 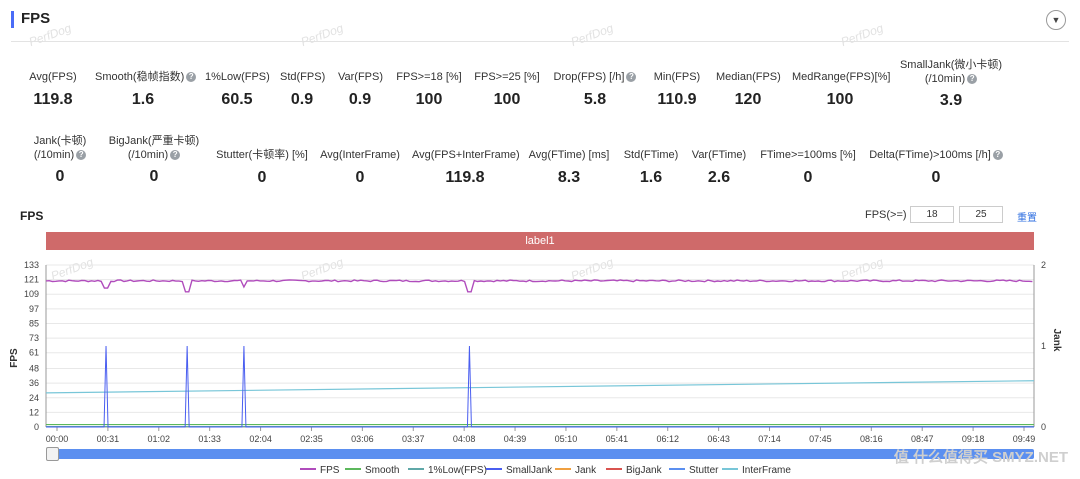 I want to click on y-tick-label: 133, so click(x=31, y=265).